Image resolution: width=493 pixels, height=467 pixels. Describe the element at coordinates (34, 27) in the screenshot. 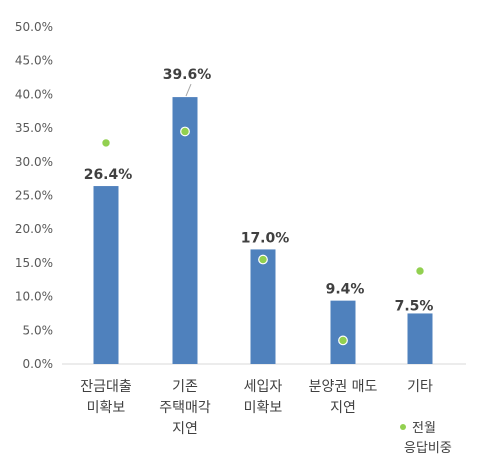

I see `y-tick-label: 50.0%` at that location.